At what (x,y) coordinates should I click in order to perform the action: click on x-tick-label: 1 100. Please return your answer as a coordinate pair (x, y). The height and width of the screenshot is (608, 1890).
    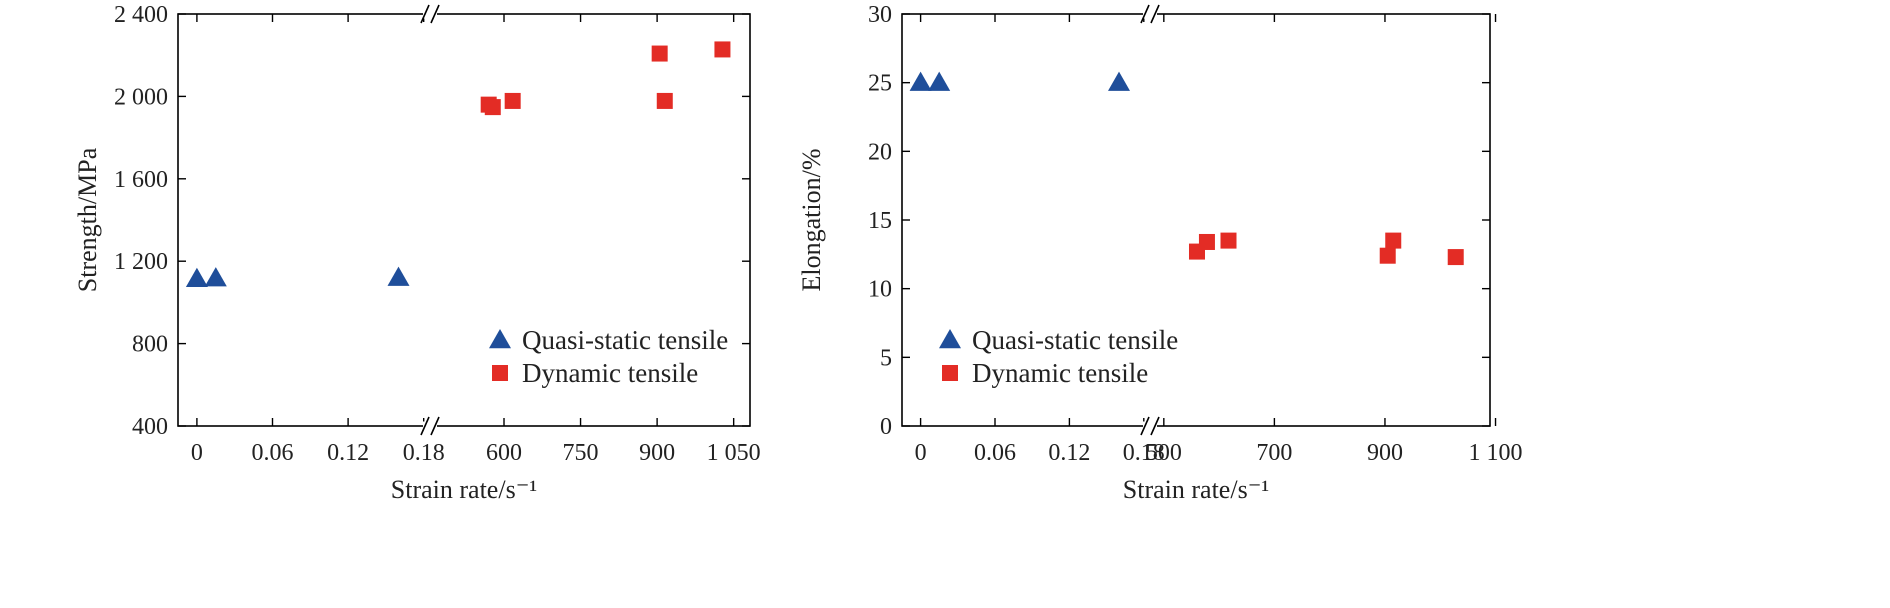
    Looking at the image, I should click on (1496, 453).